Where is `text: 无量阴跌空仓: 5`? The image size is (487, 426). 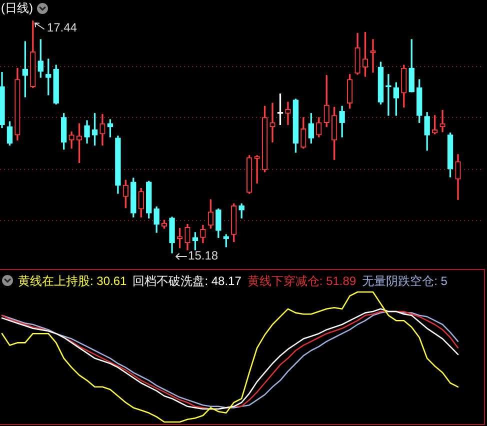 text: 无量阴跌空仓: 5 is located at coordinates (405, 281).